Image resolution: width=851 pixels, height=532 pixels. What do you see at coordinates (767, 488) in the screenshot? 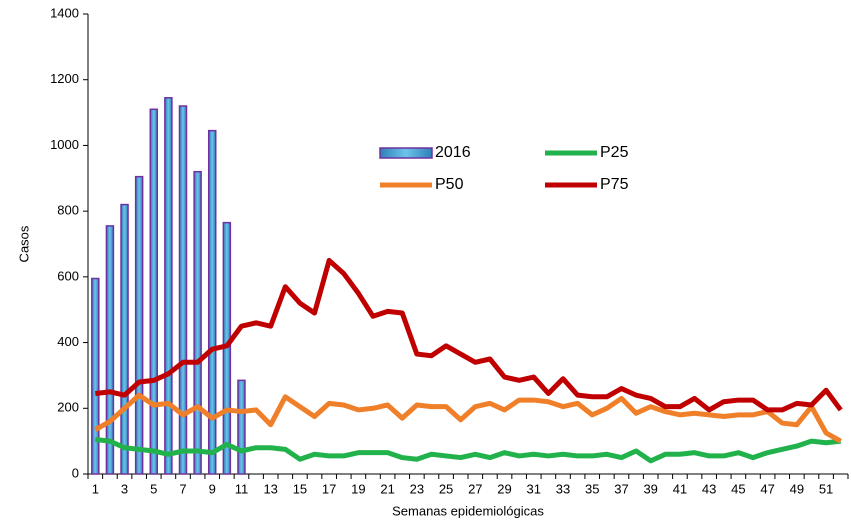
I see `x-tick-label: 47` at bounding box center [767, 488].